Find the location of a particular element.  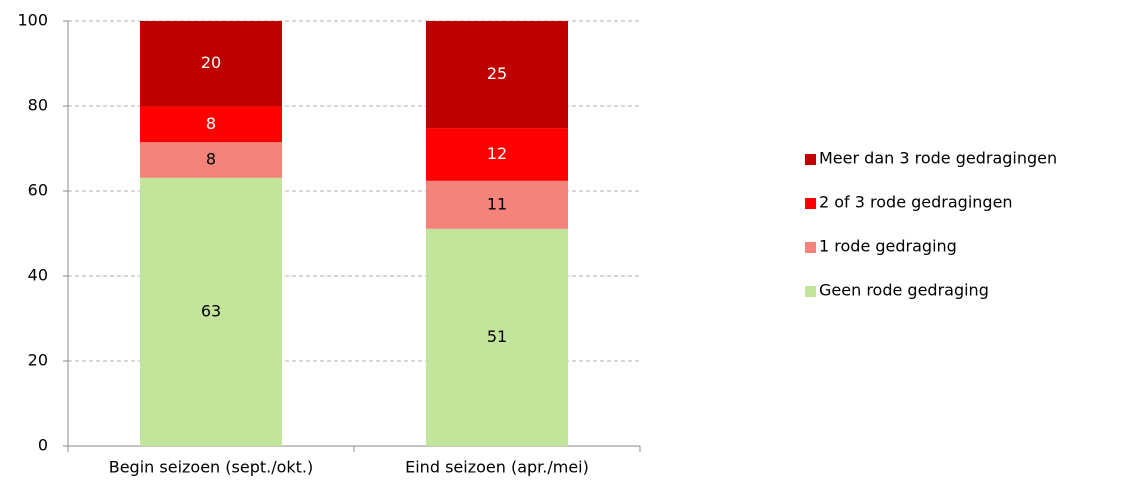

y-tick-label: 100 is located at coordinates (32, 20).